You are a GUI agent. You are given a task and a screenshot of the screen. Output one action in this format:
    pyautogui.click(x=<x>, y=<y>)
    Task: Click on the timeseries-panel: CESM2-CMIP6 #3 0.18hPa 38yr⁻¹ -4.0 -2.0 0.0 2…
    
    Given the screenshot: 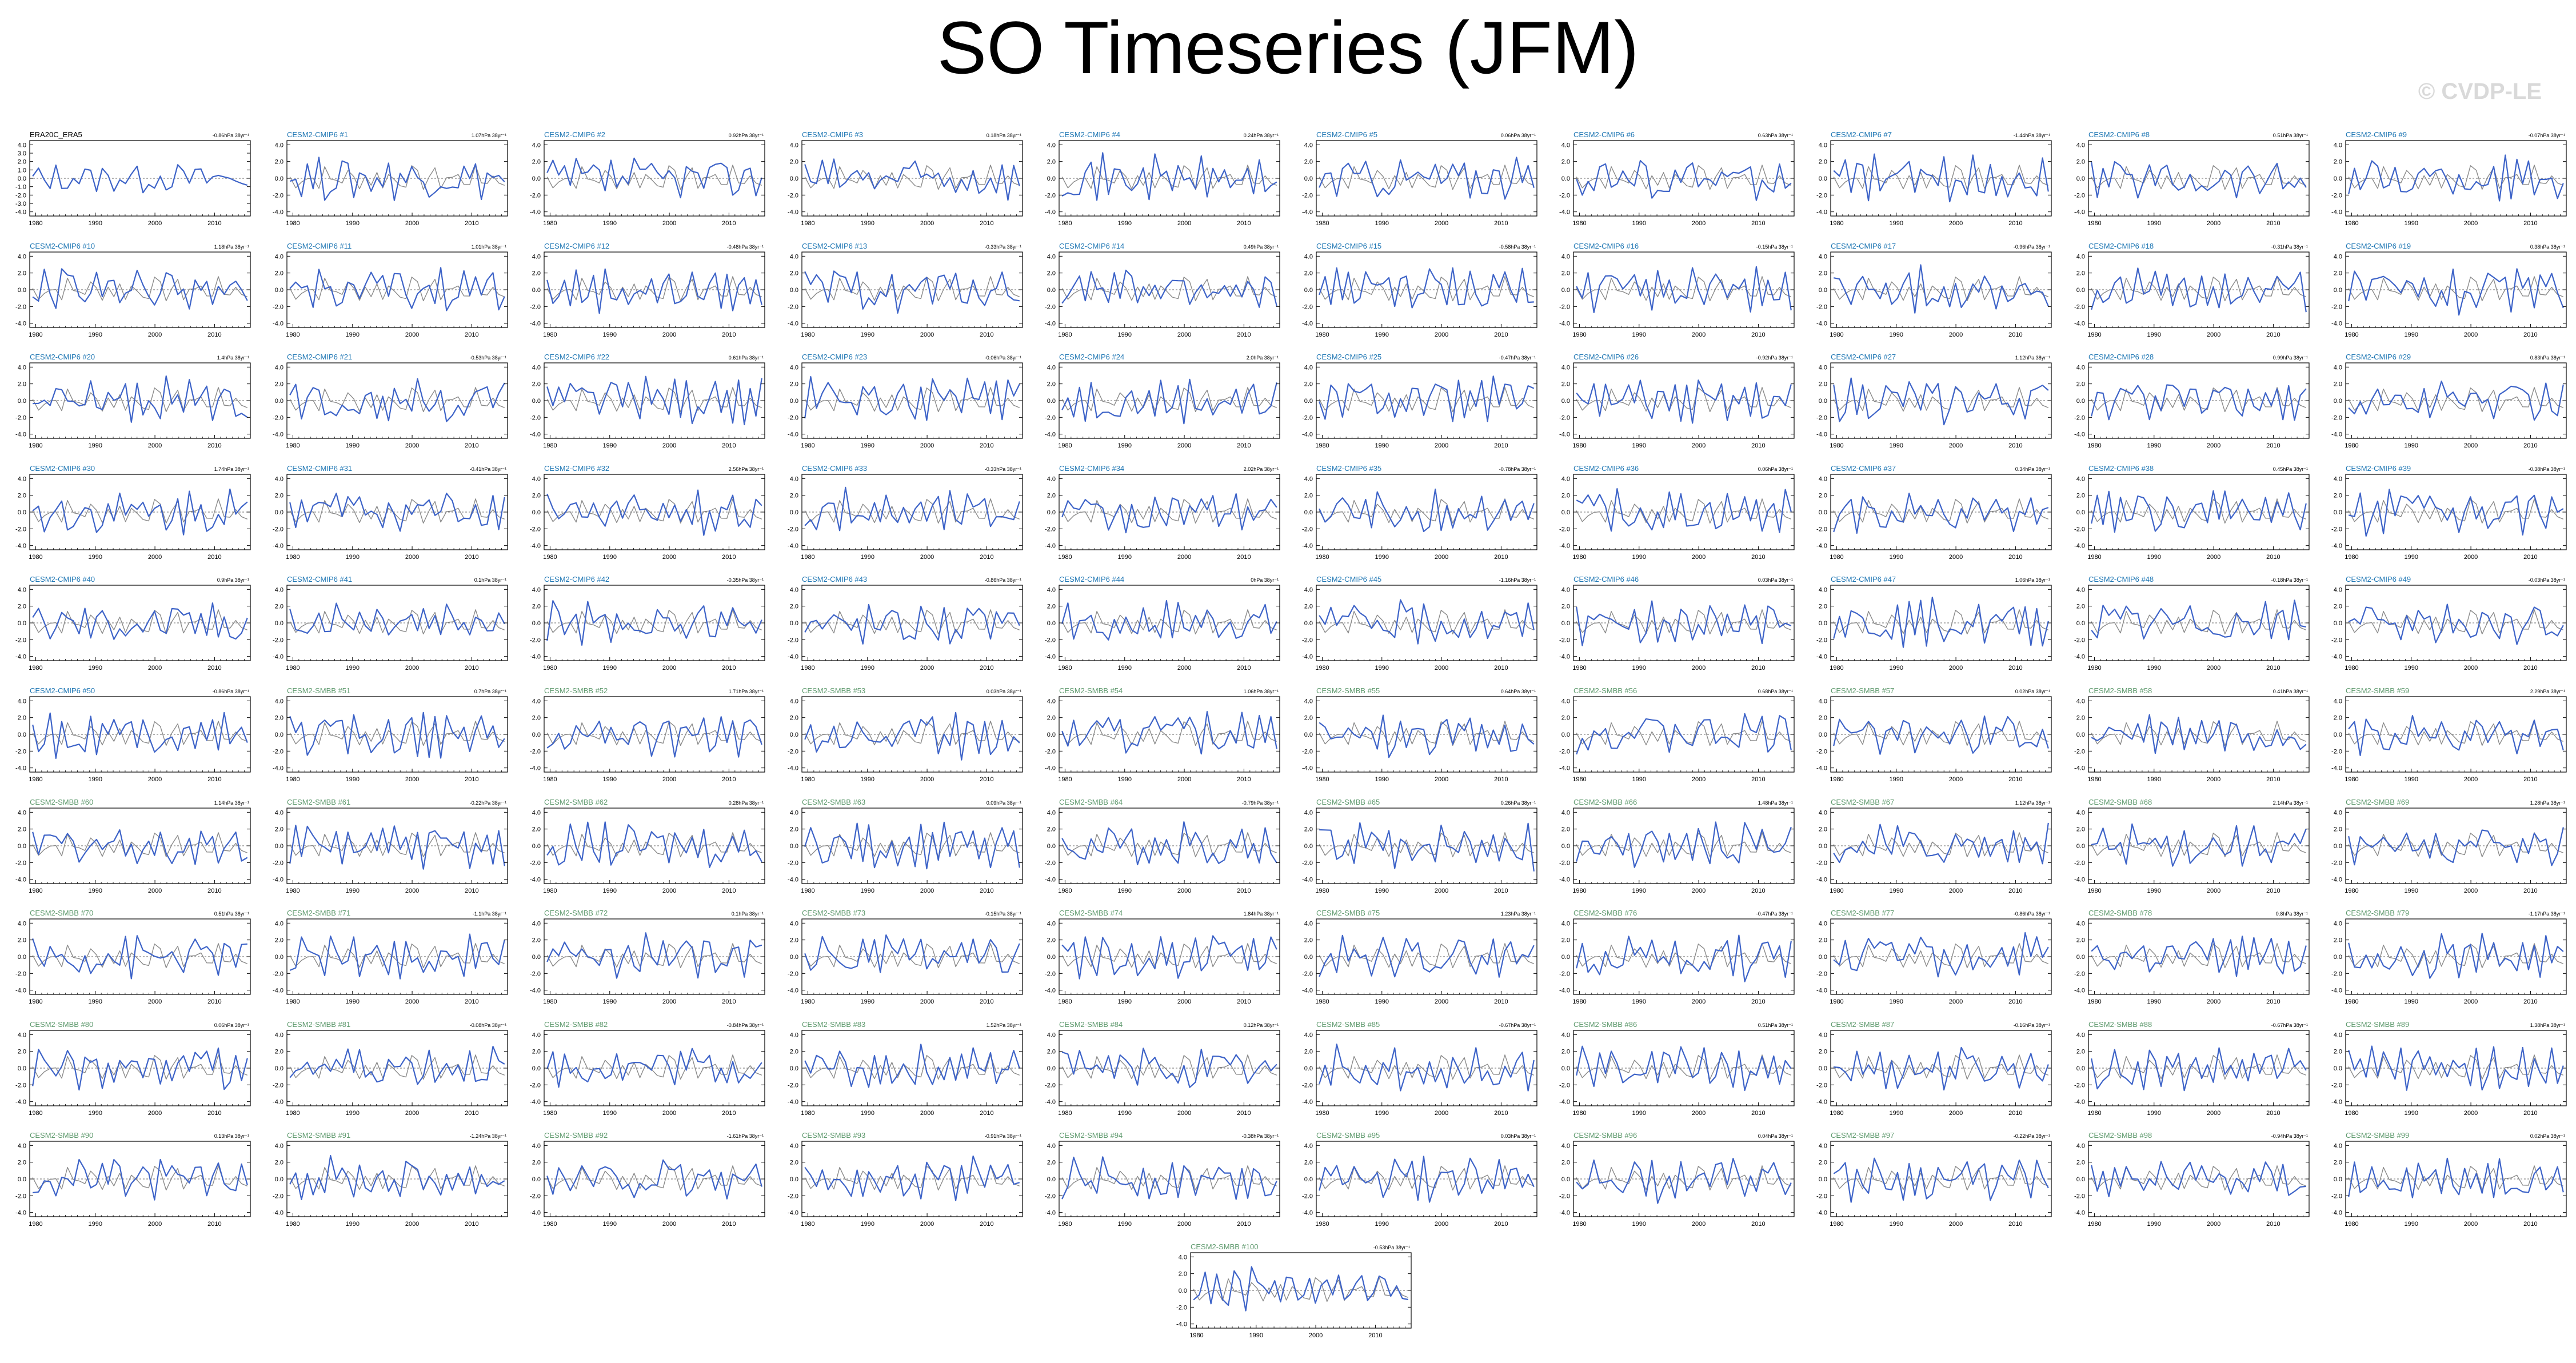 What is the action you would take?
    pyautogui.click(x=906, y=178)
    